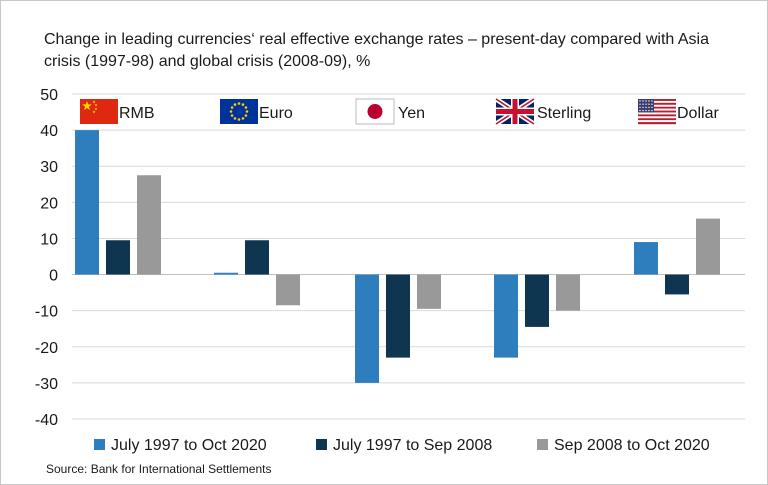 This screenshot has height=485, width=768. Describe the element at coordinates (46, 384) in the screenshot. I see `y-tick-label: -30` at that location.